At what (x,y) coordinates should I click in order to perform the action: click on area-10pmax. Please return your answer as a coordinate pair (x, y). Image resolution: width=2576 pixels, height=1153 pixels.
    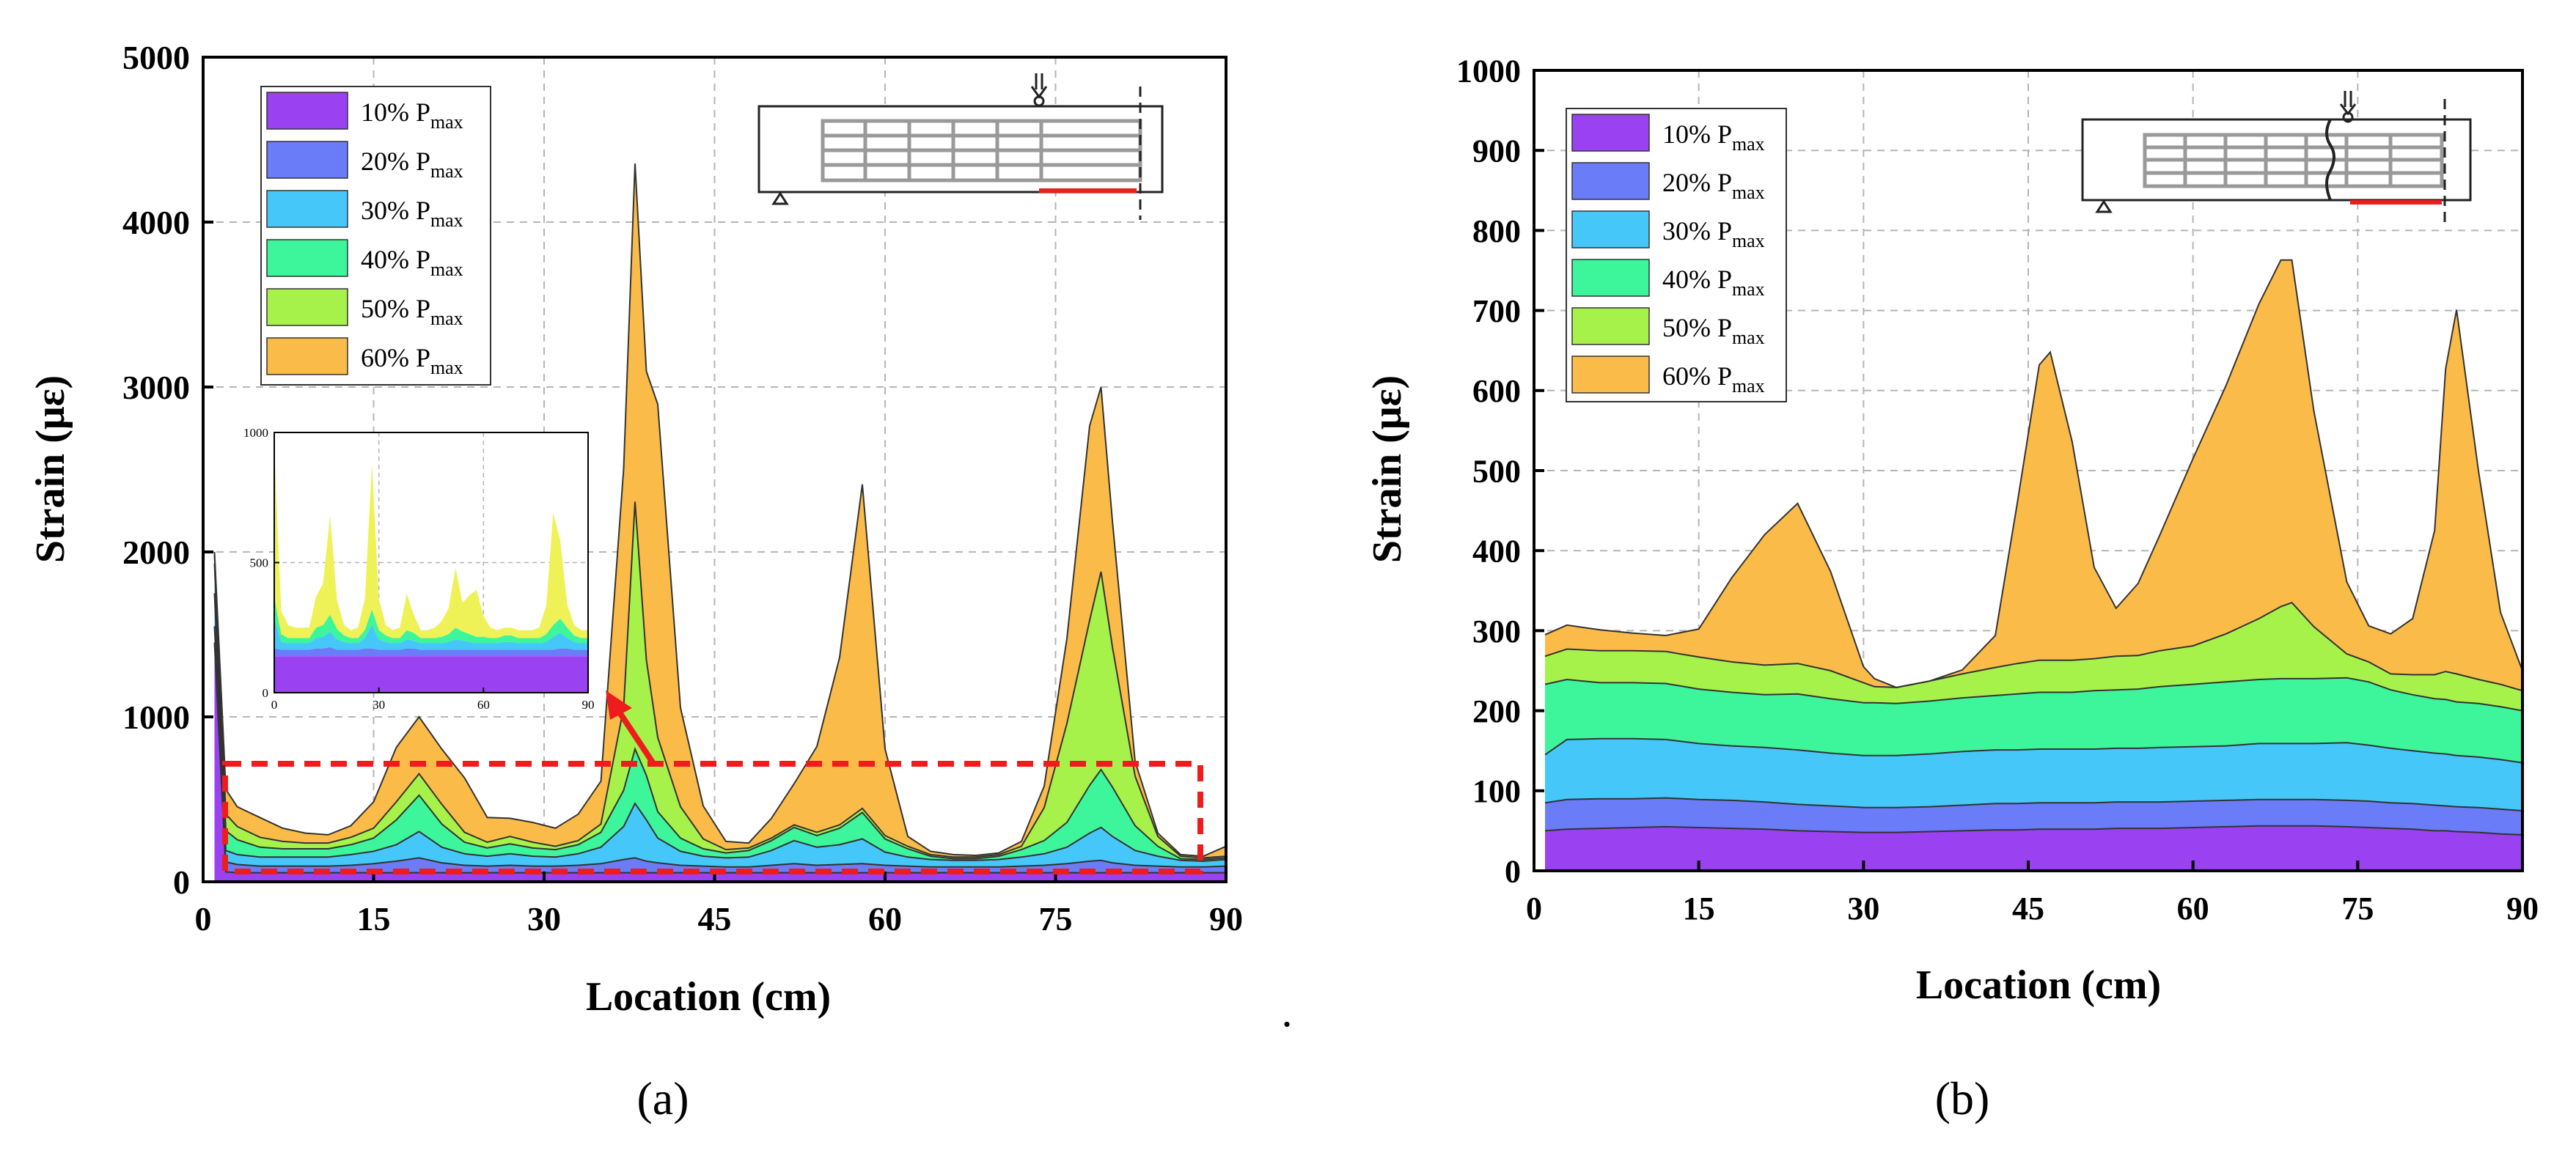
    Looking at the image, I should click on (2034, 848).